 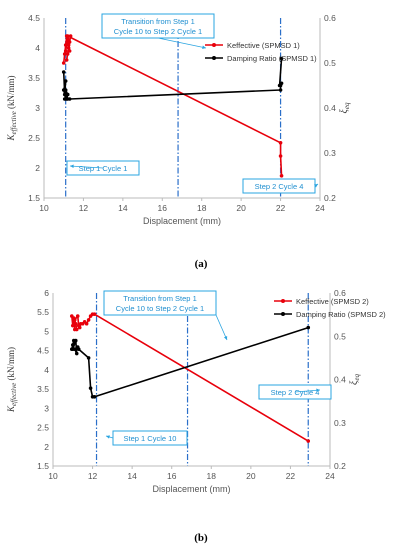 What do you see at coordinates (190, 377) in the screenshot?
I see `chart2-series-1-line` at bounding box center [190, 377].